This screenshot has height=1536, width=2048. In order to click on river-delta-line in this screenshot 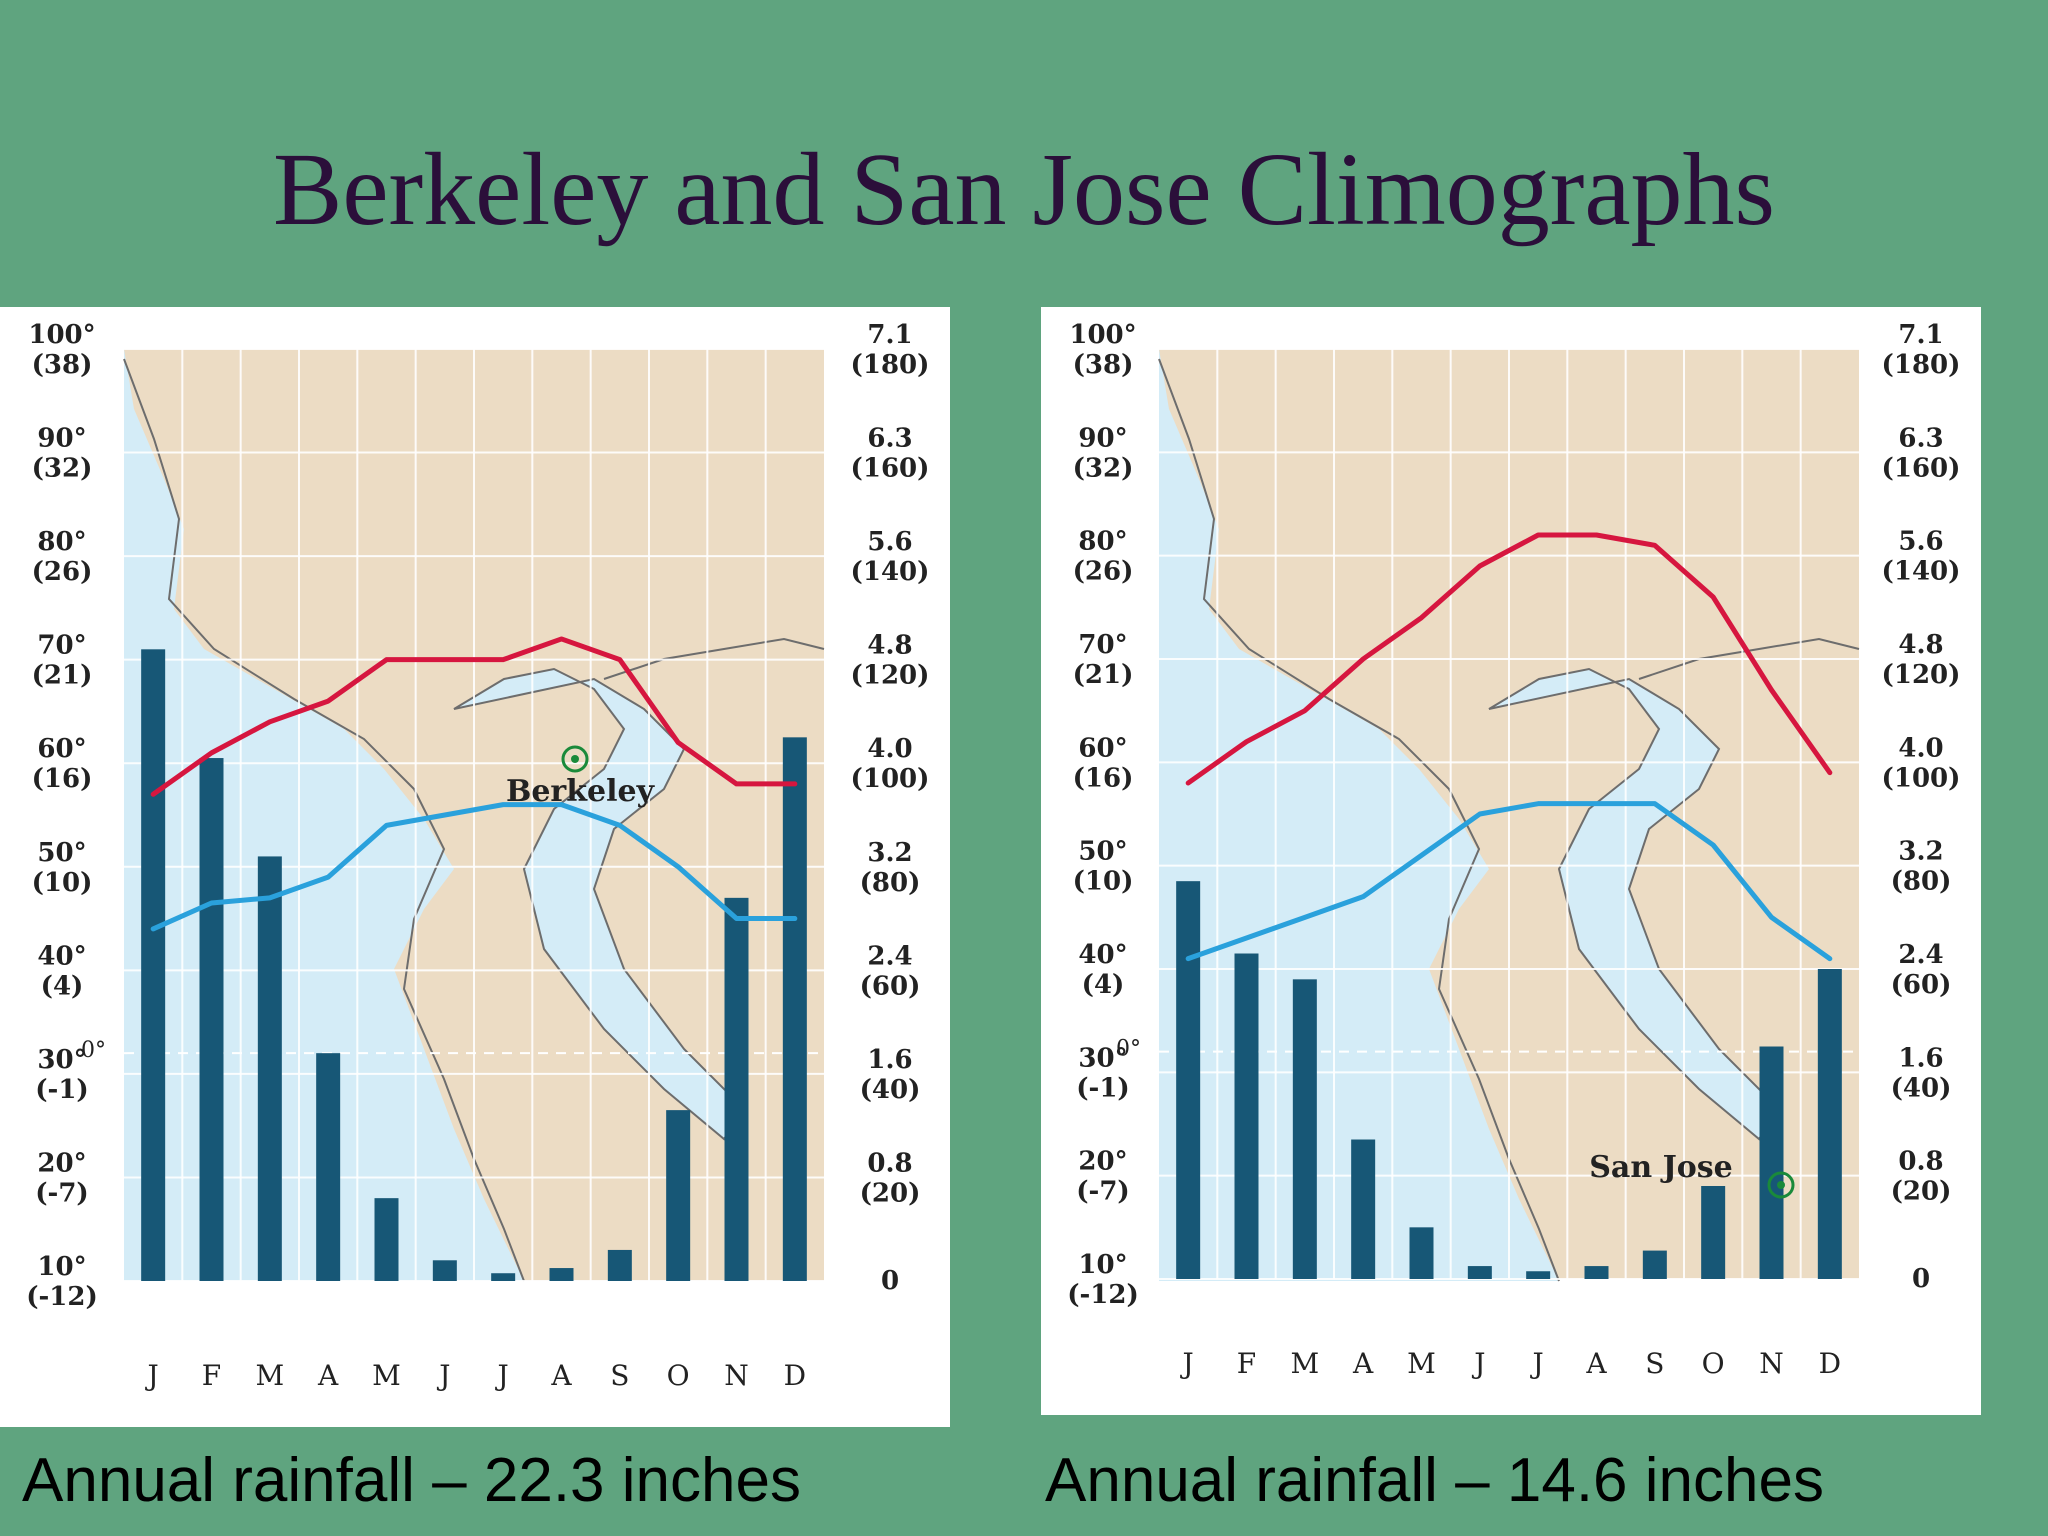, I will do `click(714, 658)`.